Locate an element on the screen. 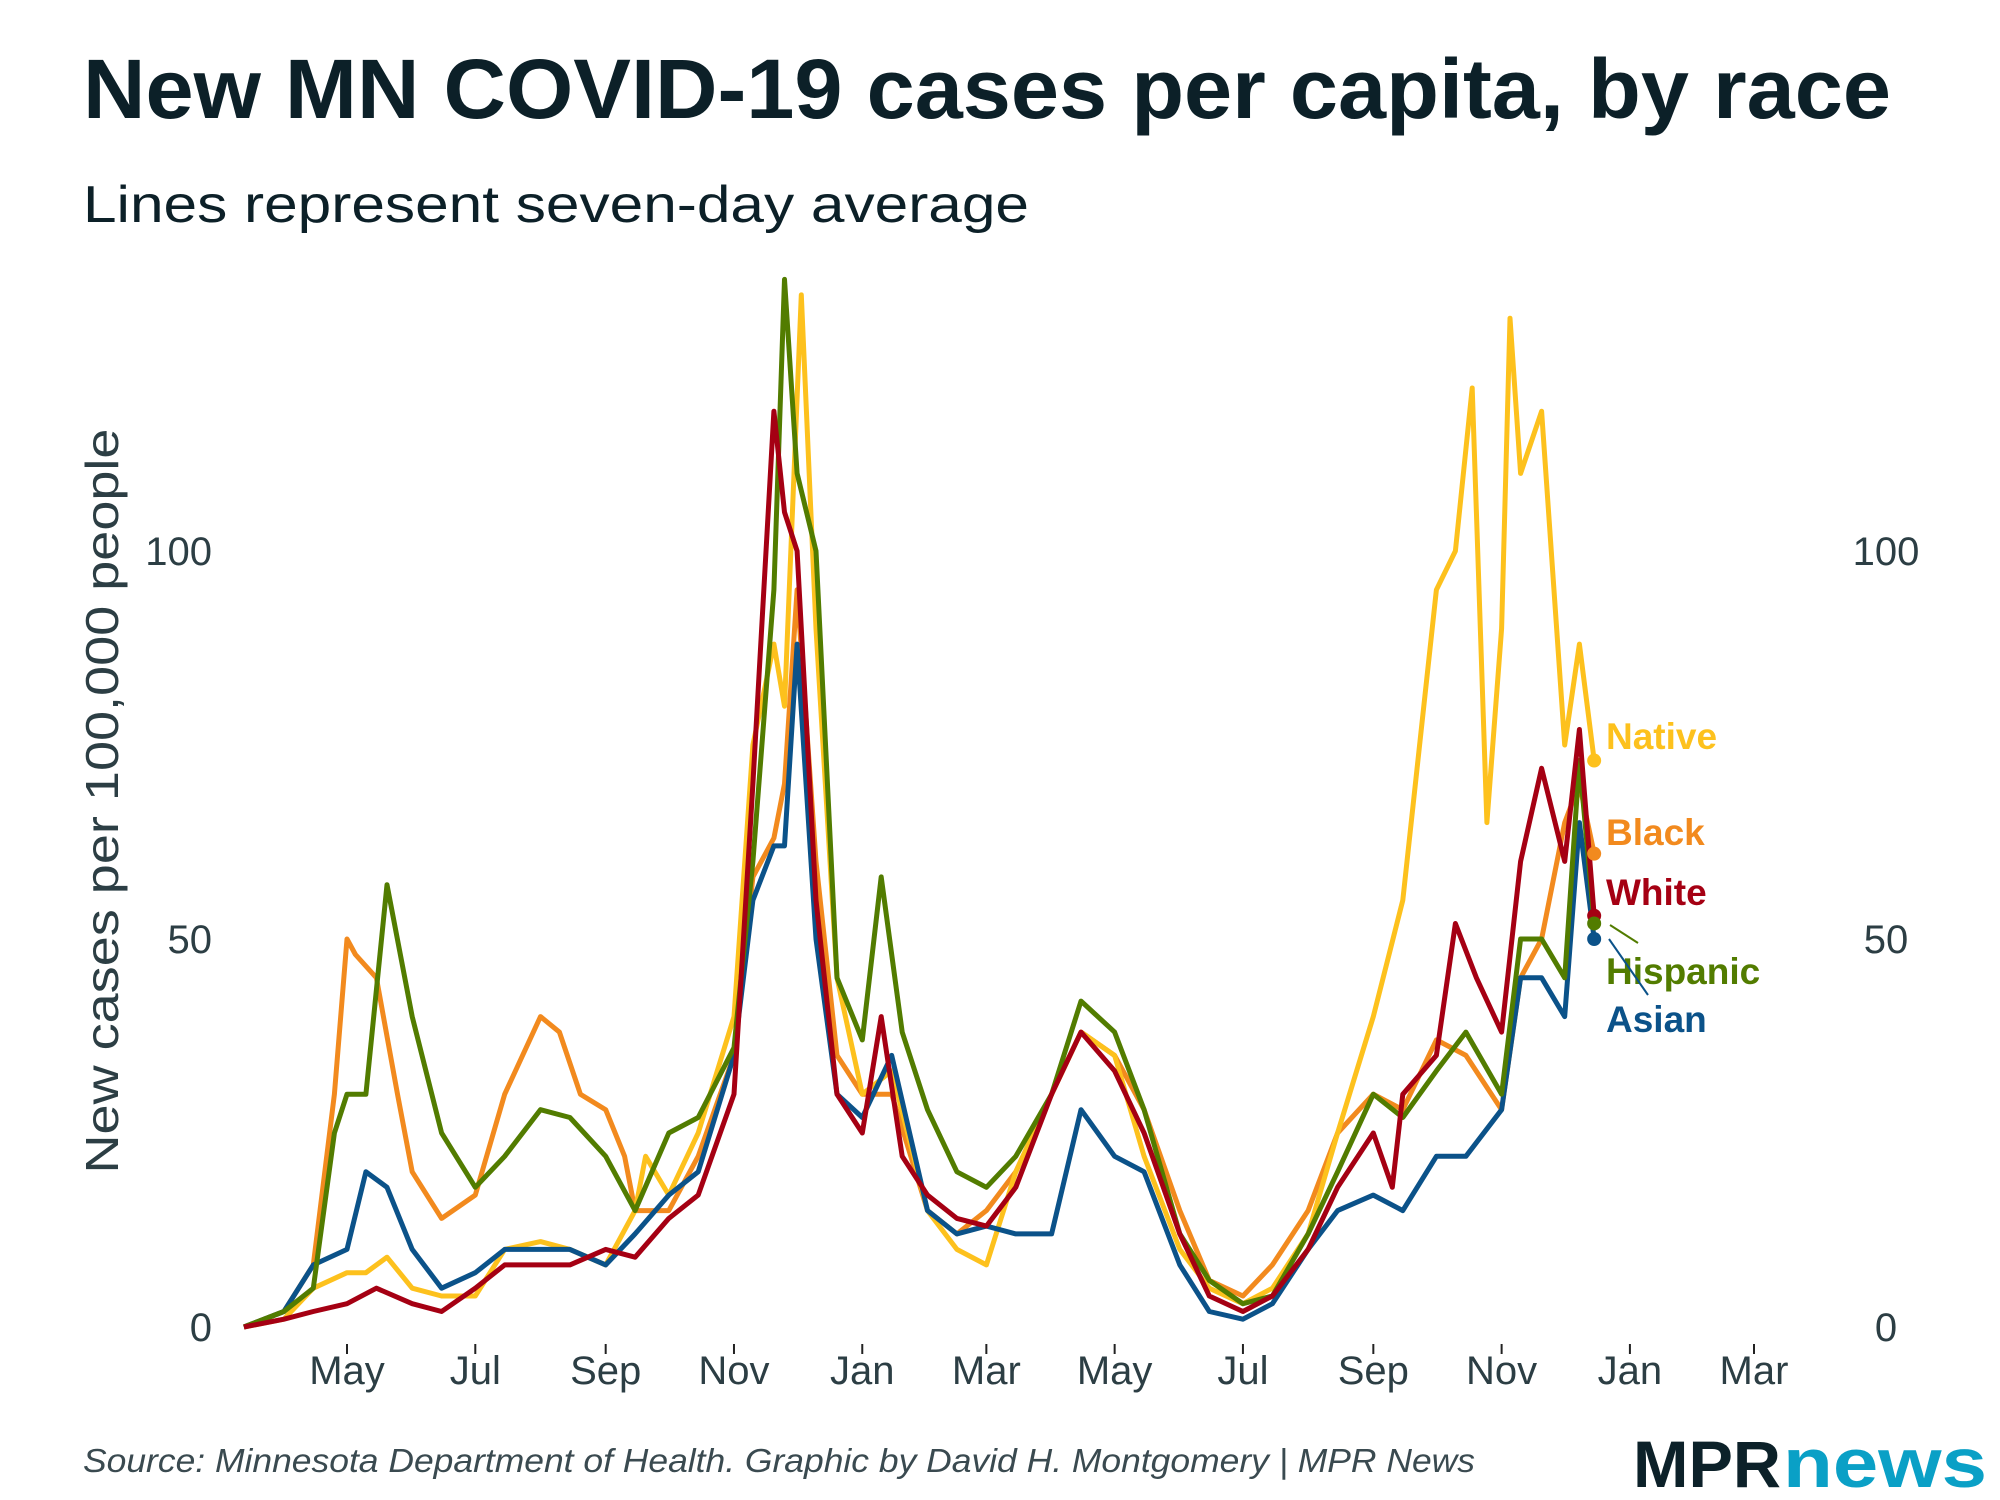 The image size is (2000, 1500). y-tick-label-right: 0 is located at coordinates (1886, 1328).